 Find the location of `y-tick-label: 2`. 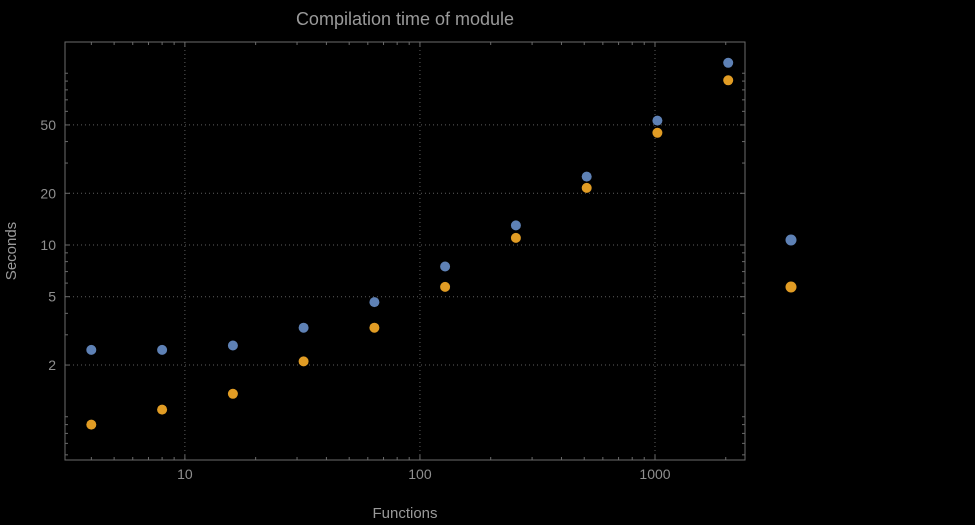

y-tick-label: 2 is located at coordinates (52, 365).